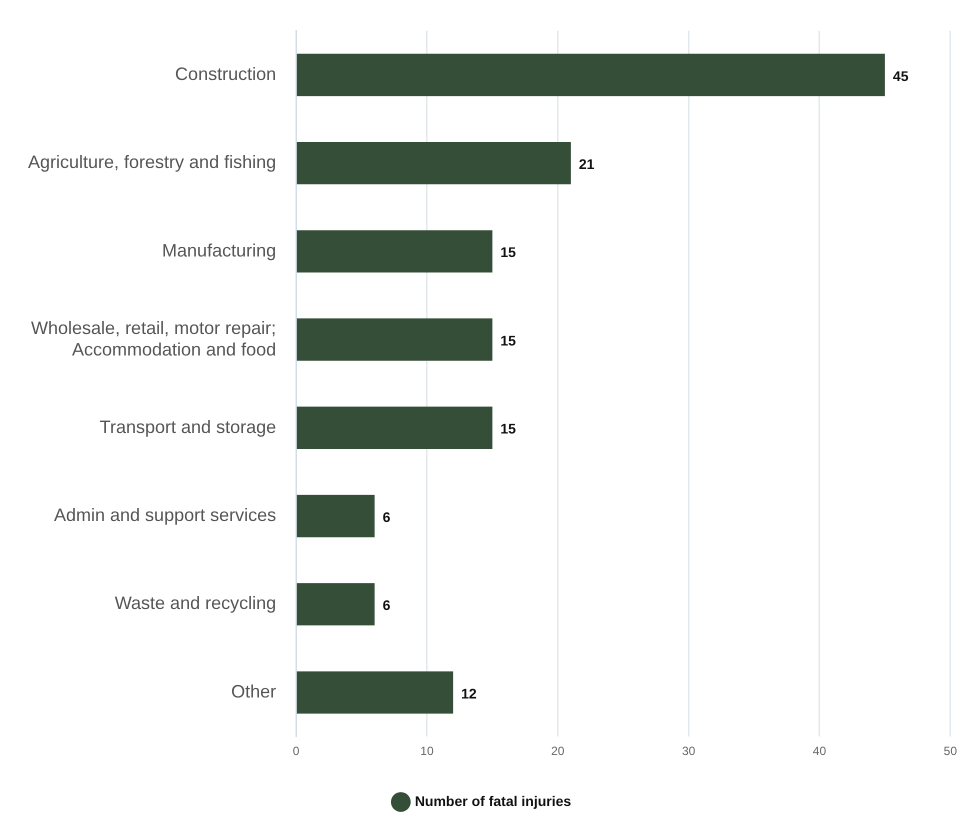 The width and height of the screenshot is (965, 819). What do you see at coordinates (153, 339) in the screenshot?
I see `y-tick-label: Wholesale, retail, motor repair; Accommodation and food` at bounding box center [153, 339].